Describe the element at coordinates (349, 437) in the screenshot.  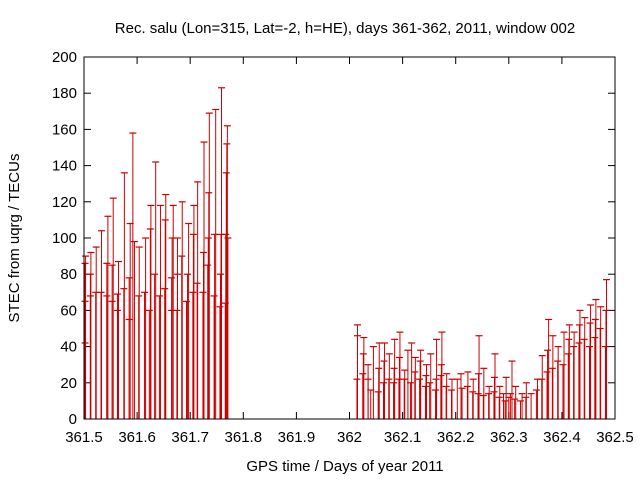
I see `x-tick-label: 362` at that location.